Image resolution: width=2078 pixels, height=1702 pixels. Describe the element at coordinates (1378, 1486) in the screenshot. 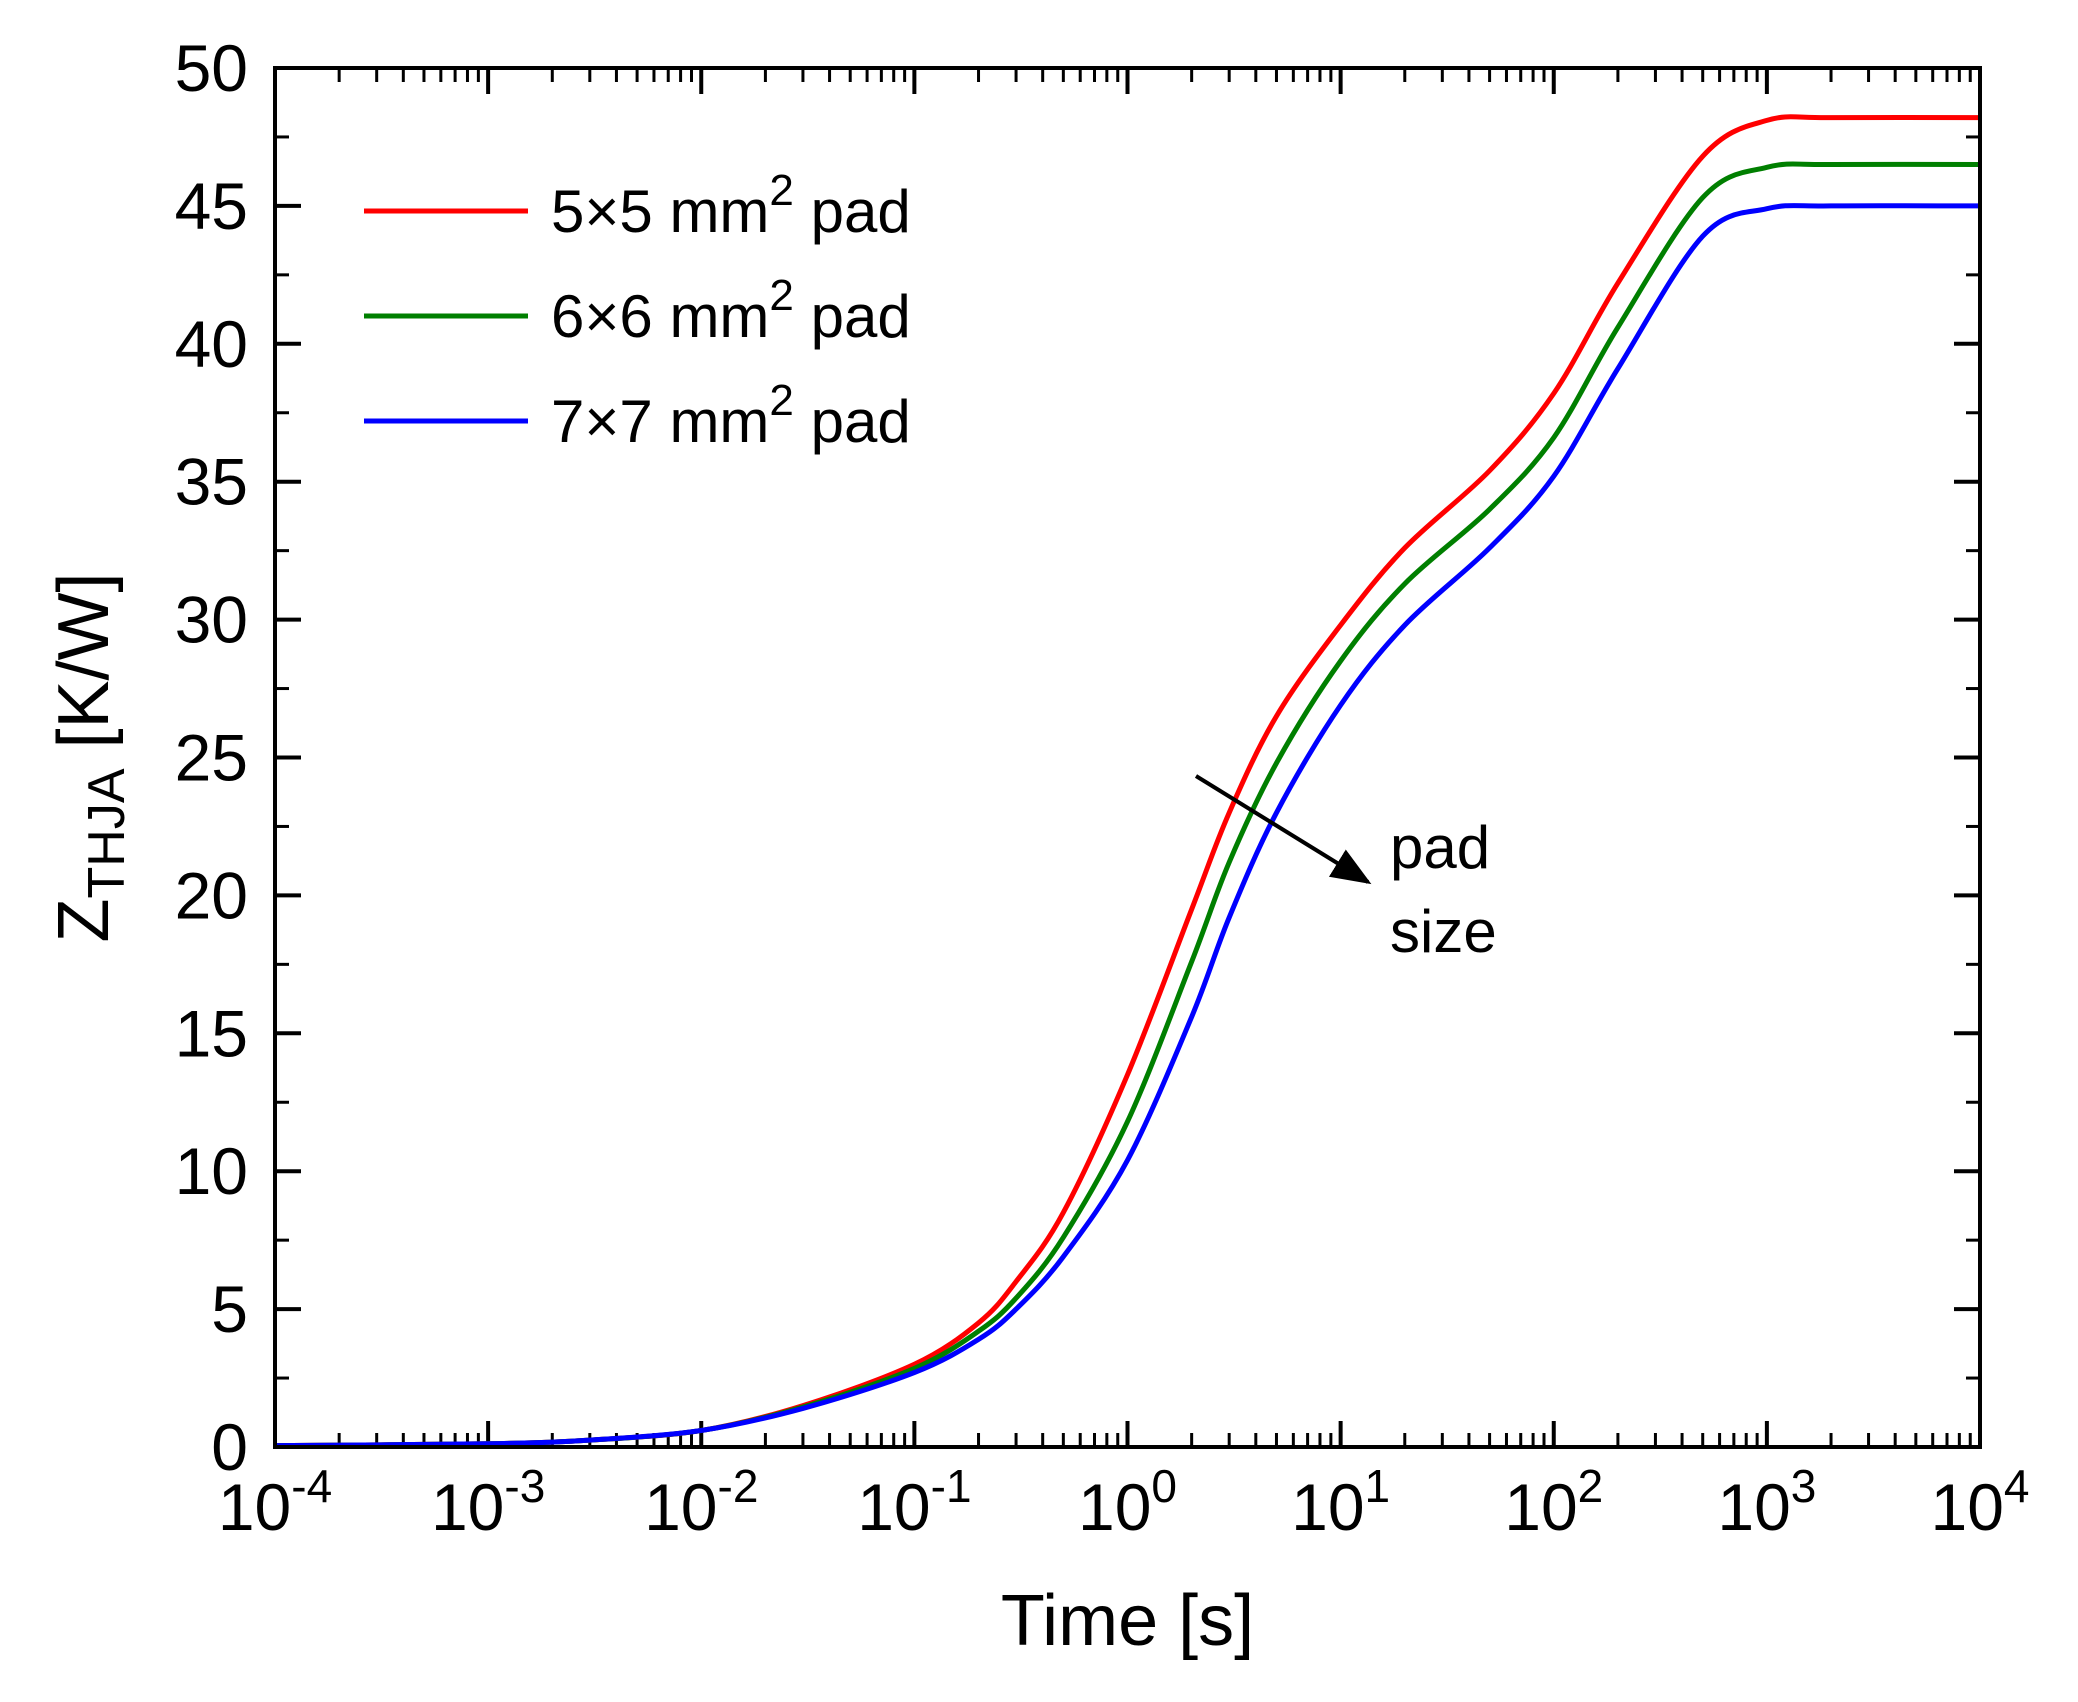

I see `x-tick-label-exponent: 1` at that location.